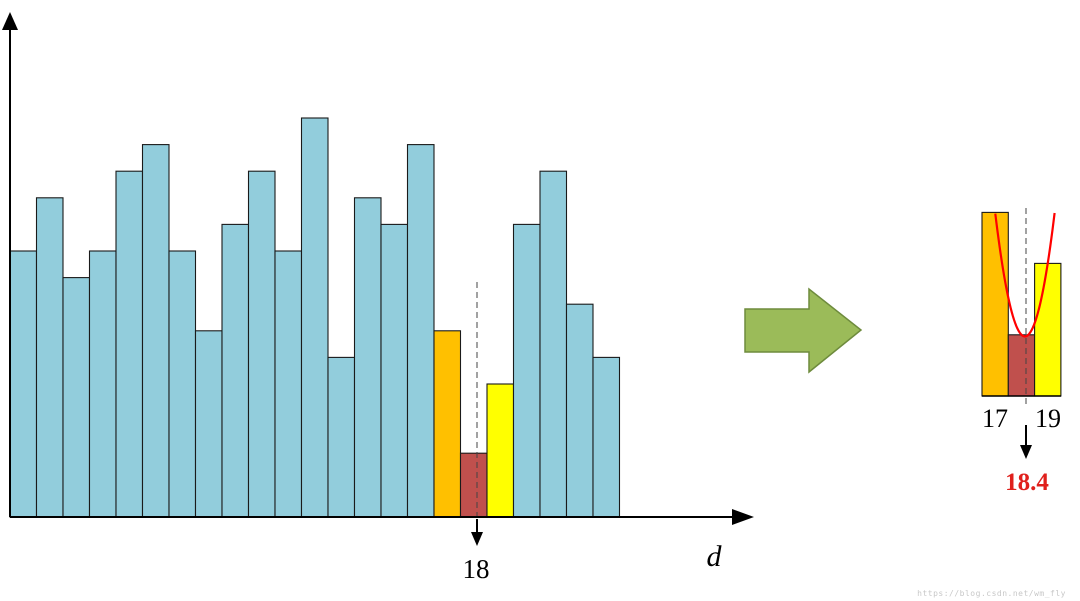 The width and height of the screenshot is (1080, 601). I want to click on zoomed-subpixel-chart: 17 19 18.4, so click(1021, 352).